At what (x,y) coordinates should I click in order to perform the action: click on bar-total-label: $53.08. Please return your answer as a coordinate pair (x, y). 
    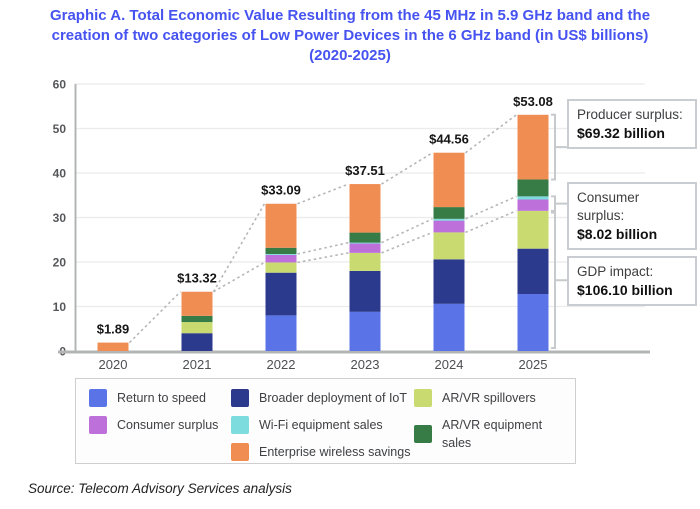
    Looking at the image, I should click on (533, 101).